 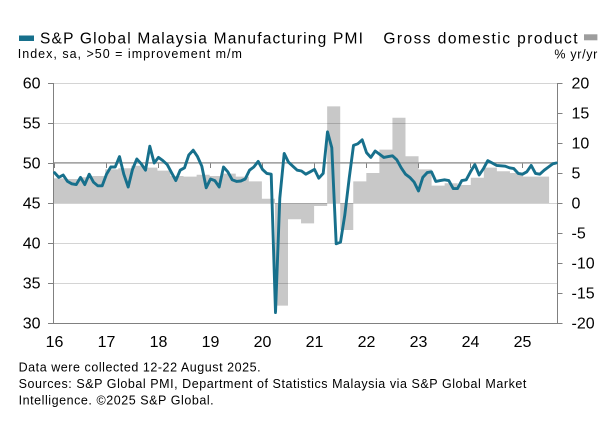 What do you see at coordinates (583, 294) in the screenshot?
I see `svg-text: -15` at bounding box center [583, 294].